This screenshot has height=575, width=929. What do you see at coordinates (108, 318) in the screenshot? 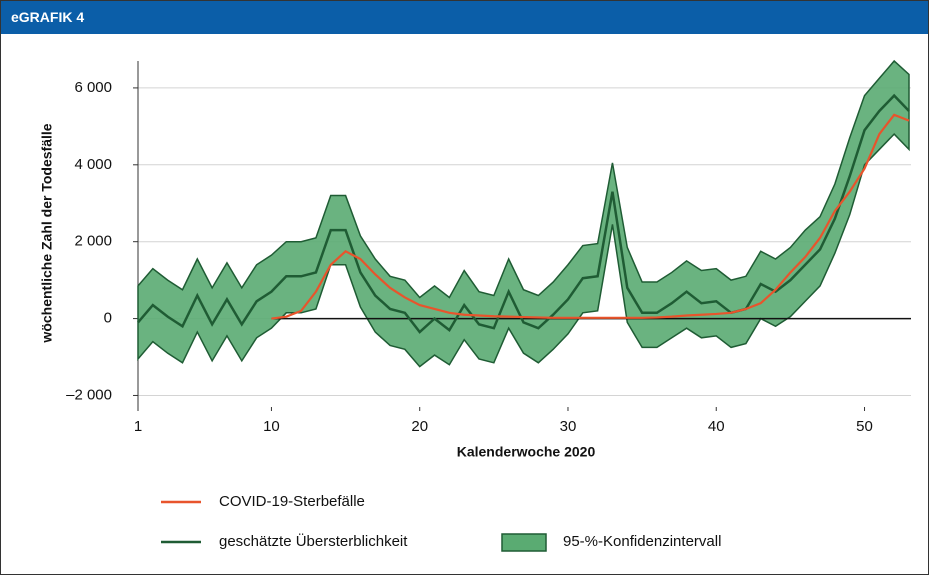
I see `y-tick-label: 0` at bounding box center [108, 318].